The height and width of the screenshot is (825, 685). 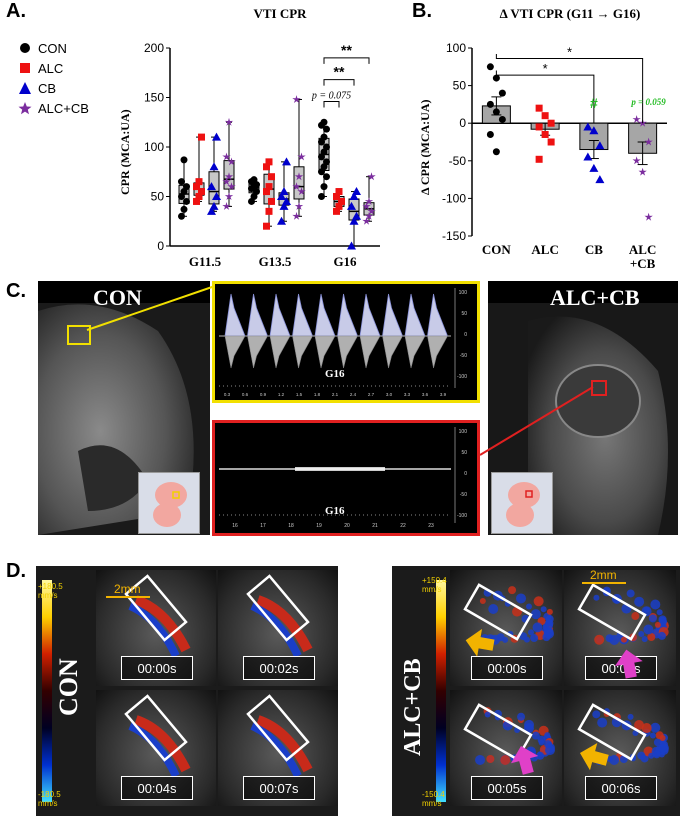 What do you see at coordinates (544, 249) in the screenshot?
I see `x-tick-label: ALC` at bounding box center [544, 249].